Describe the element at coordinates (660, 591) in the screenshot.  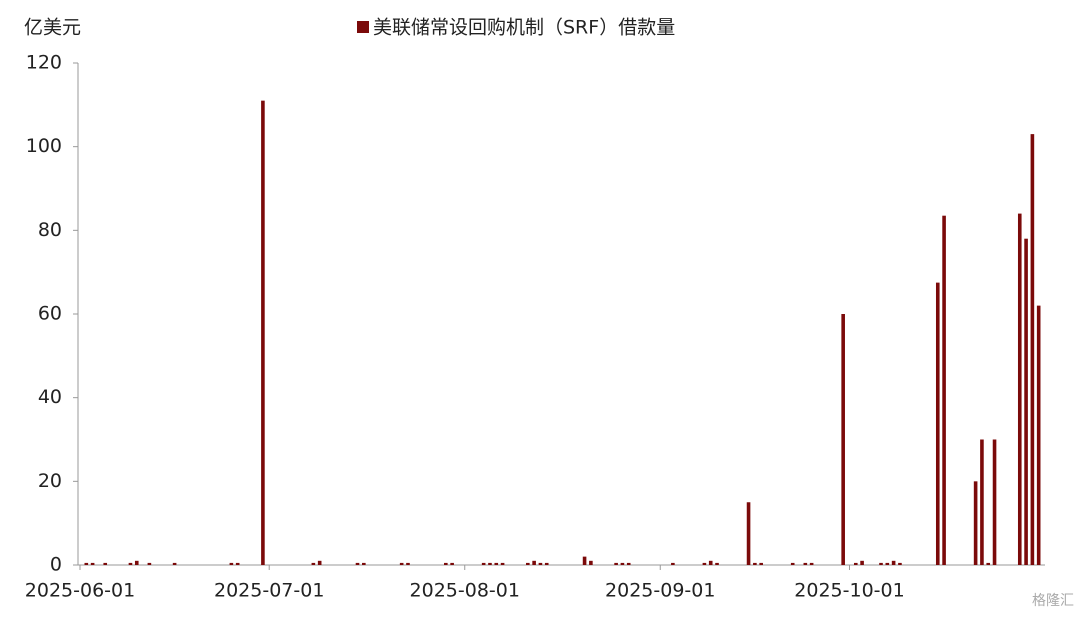
I see `x-tick-label: 2025-09-01` at that location.